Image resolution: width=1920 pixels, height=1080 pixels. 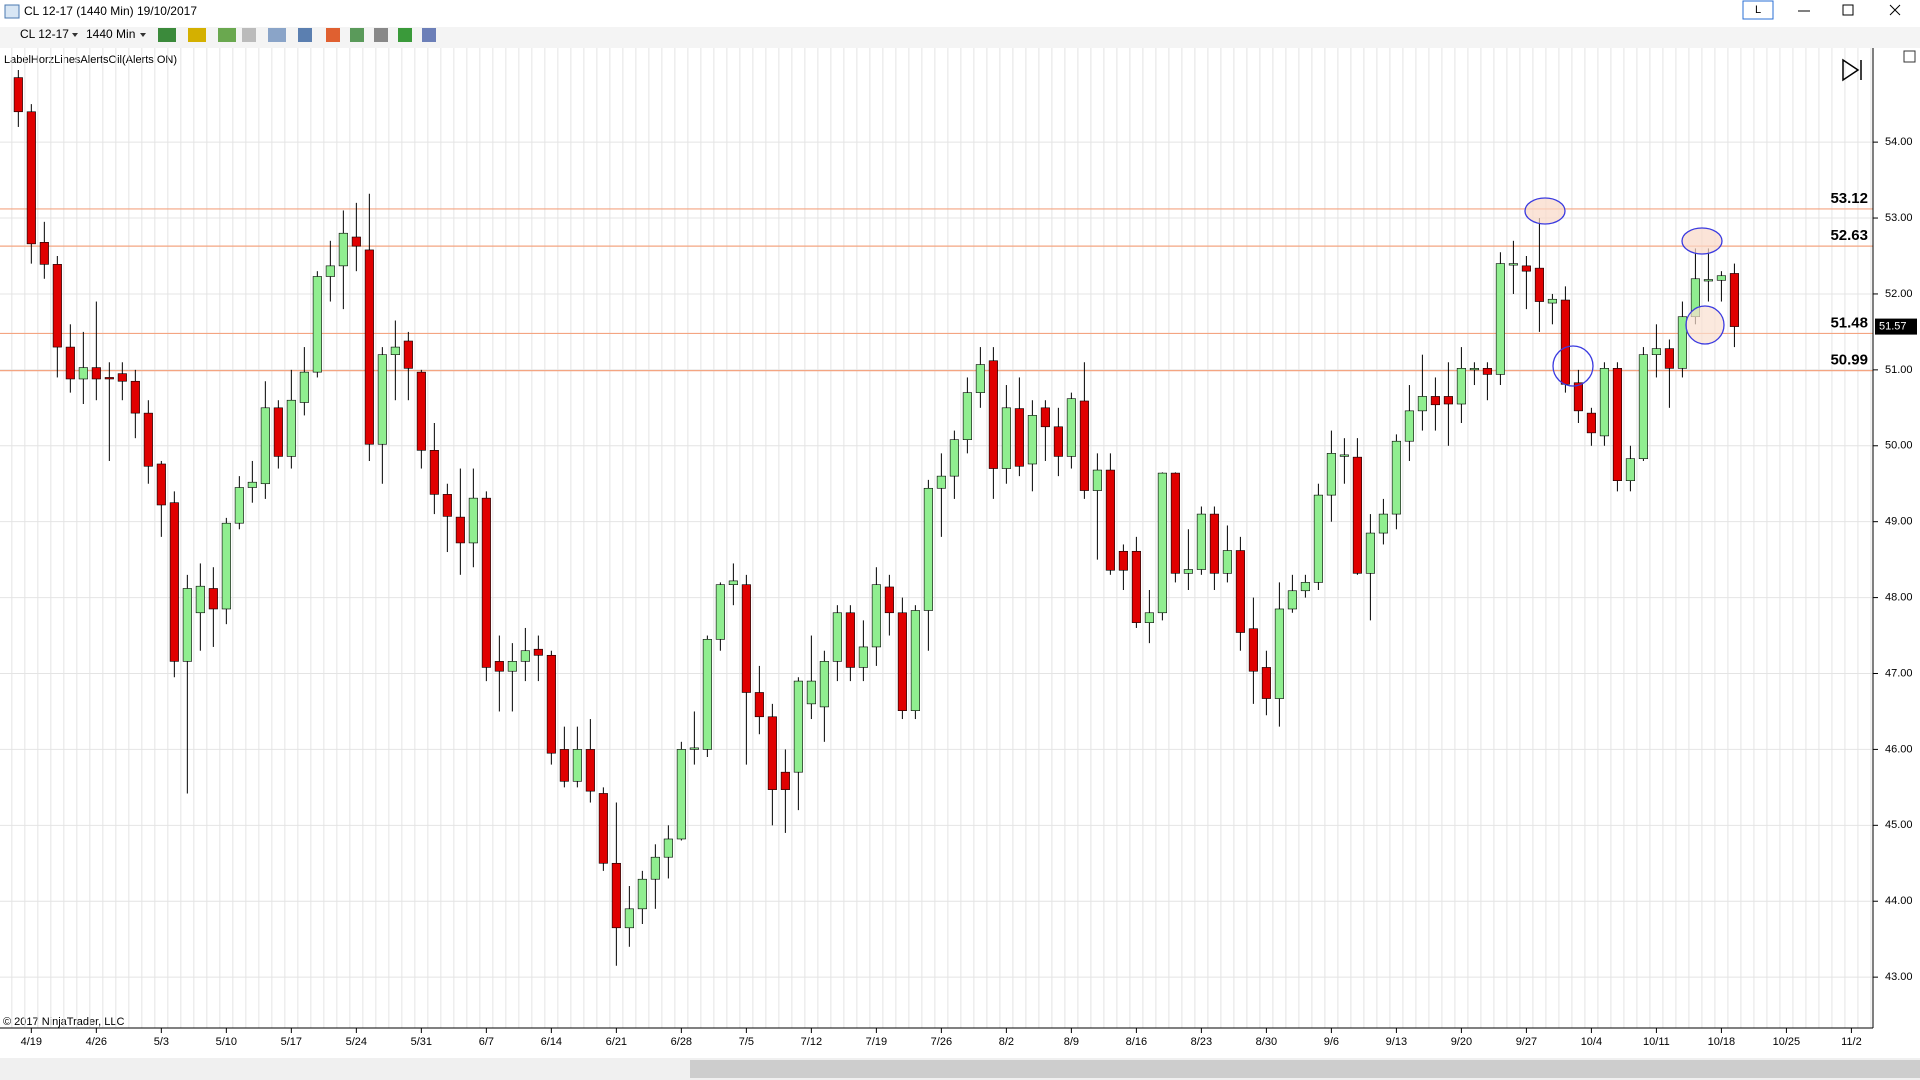 What do you see at coordinates (143, 35) in the screenshot?
I see `dropdown-arrow` at bounding box center [143, 35].